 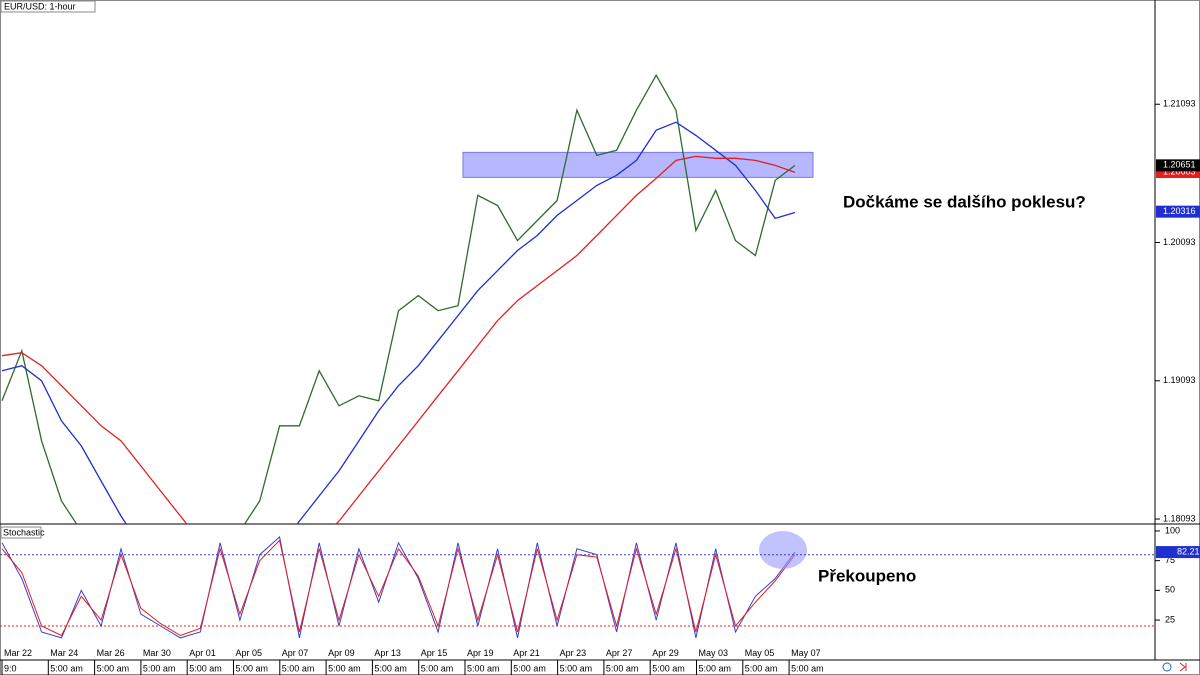 I want to click on annotation: Překoupeno, so click(x=867, y=575).